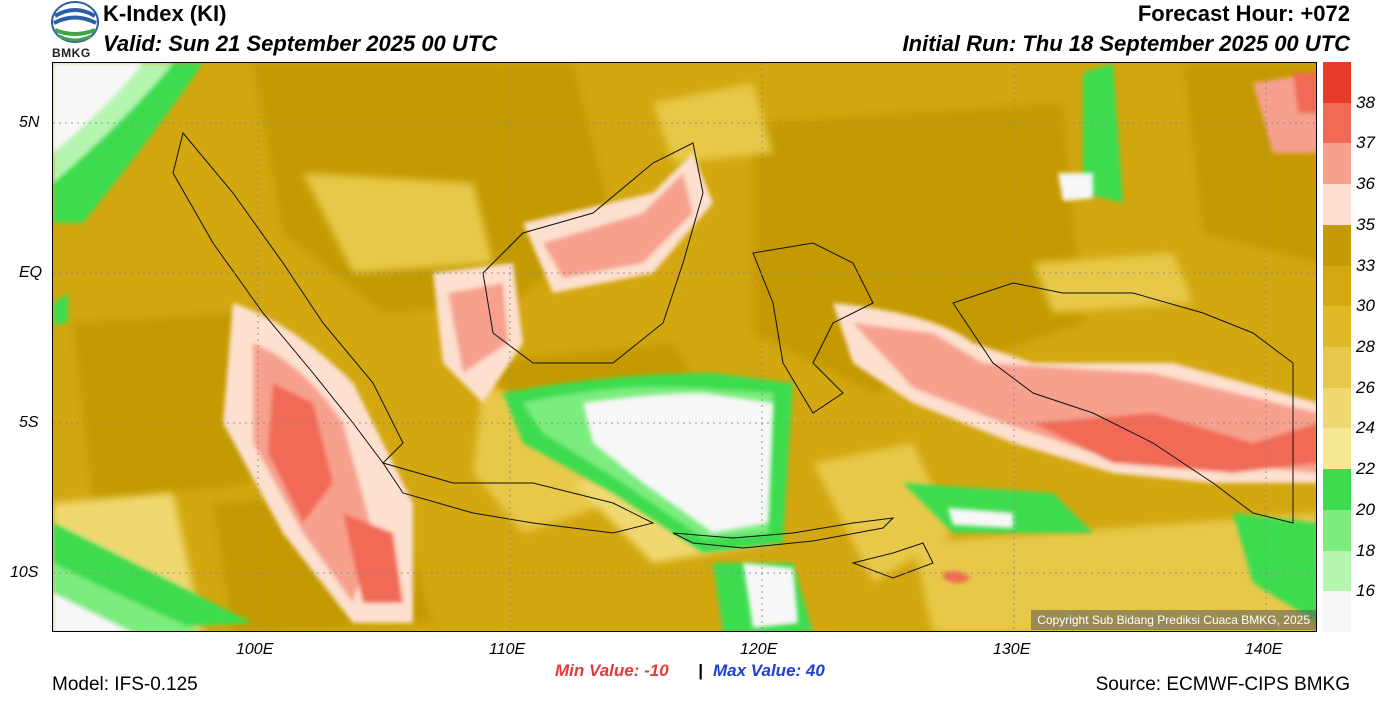 Image resolution: width=1400 pixels, height=709 pixels. Describe the element at coordinates (255, 649) in the screenshot. I see `lon-label-100e: 100E` at that location.